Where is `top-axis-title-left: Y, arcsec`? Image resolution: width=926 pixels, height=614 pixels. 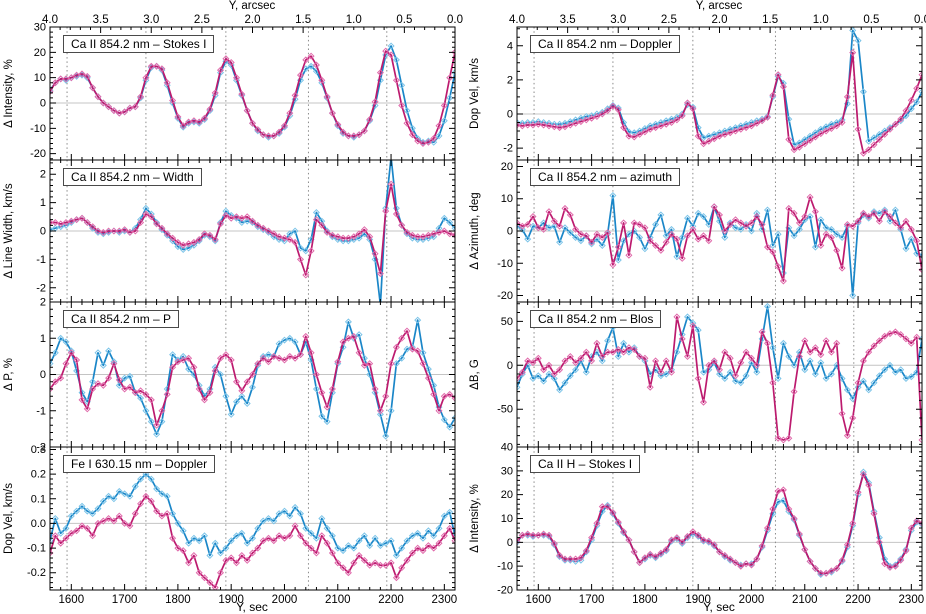 top-axis-title-left: Y, arcsec is located at coordinates (252, 6).